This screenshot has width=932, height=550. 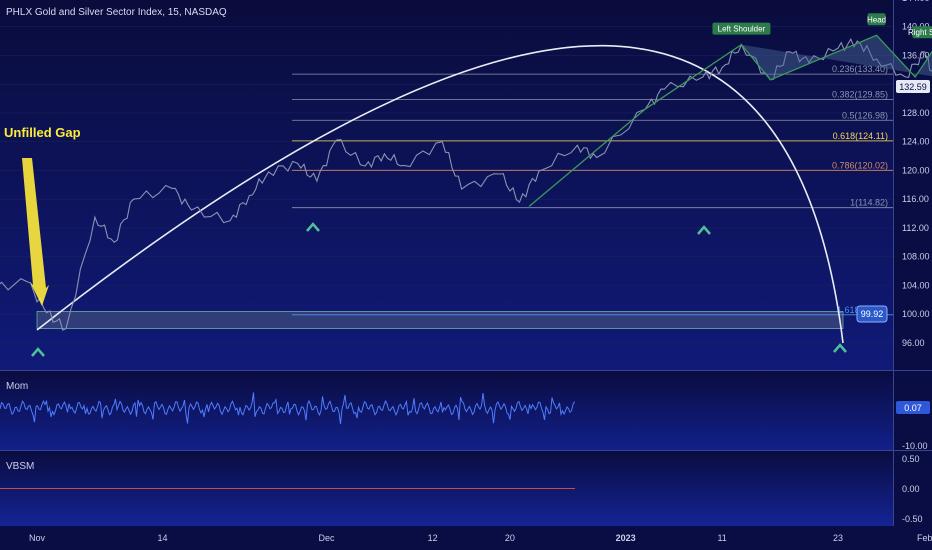 I want to click on vbsm-tick-bottom: -0.50, so click(x=912, y=519).